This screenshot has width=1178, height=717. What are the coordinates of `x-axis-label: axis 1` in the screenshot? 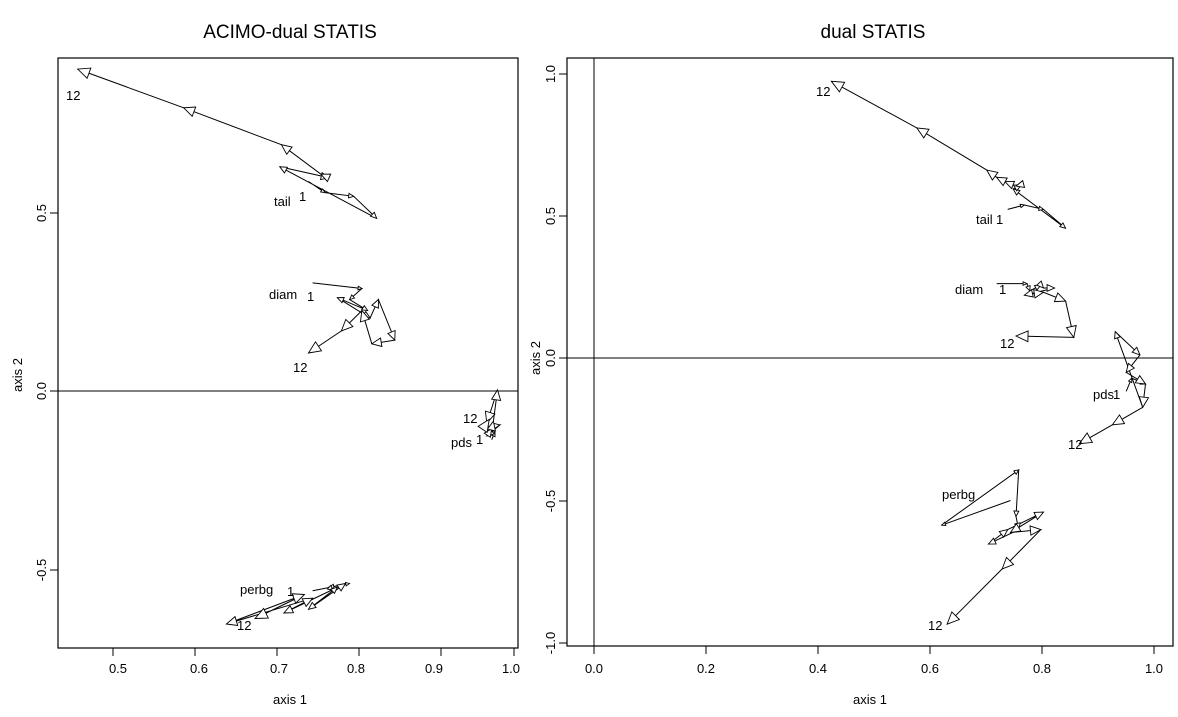 It's located at (290, 699).